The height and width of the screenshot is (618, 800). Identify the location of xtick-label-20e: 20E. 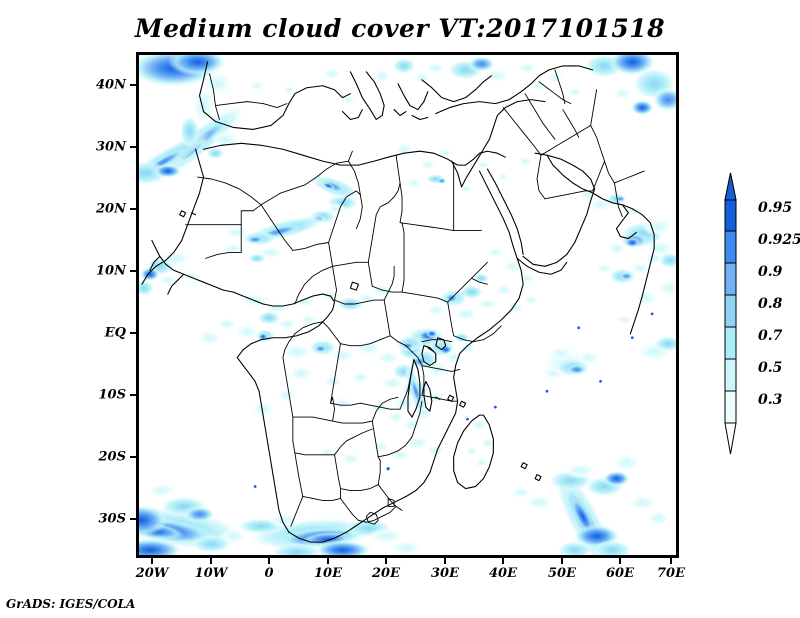
(386, 573).